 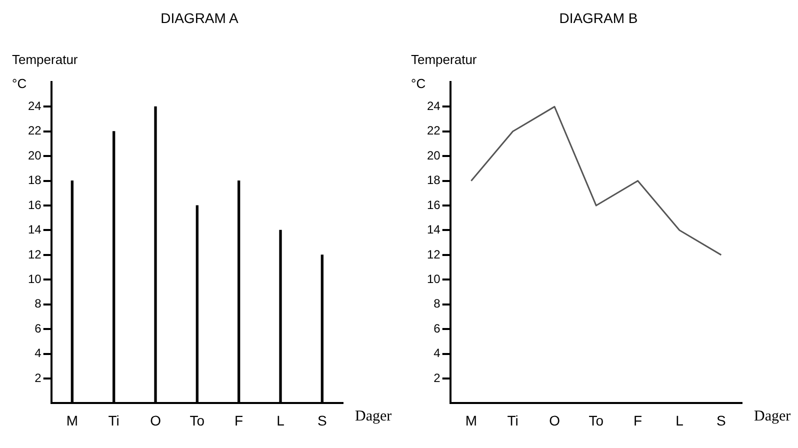 What do you see at coordinates (598, 18) in the screenshot?
I see `chart-title: DIAGRAM B` at bounding box center [598, 18].